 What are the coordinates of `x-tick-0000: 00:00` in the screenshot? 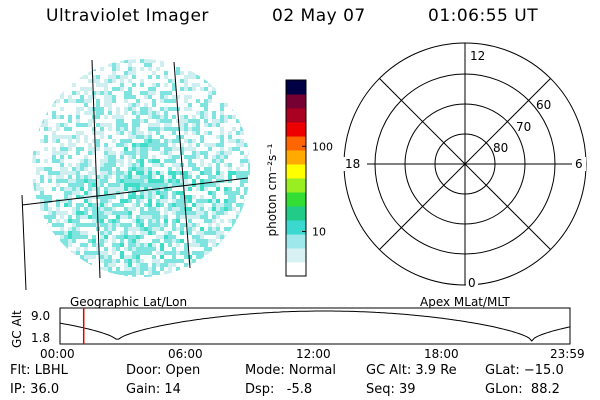 It's located at (57, 354).